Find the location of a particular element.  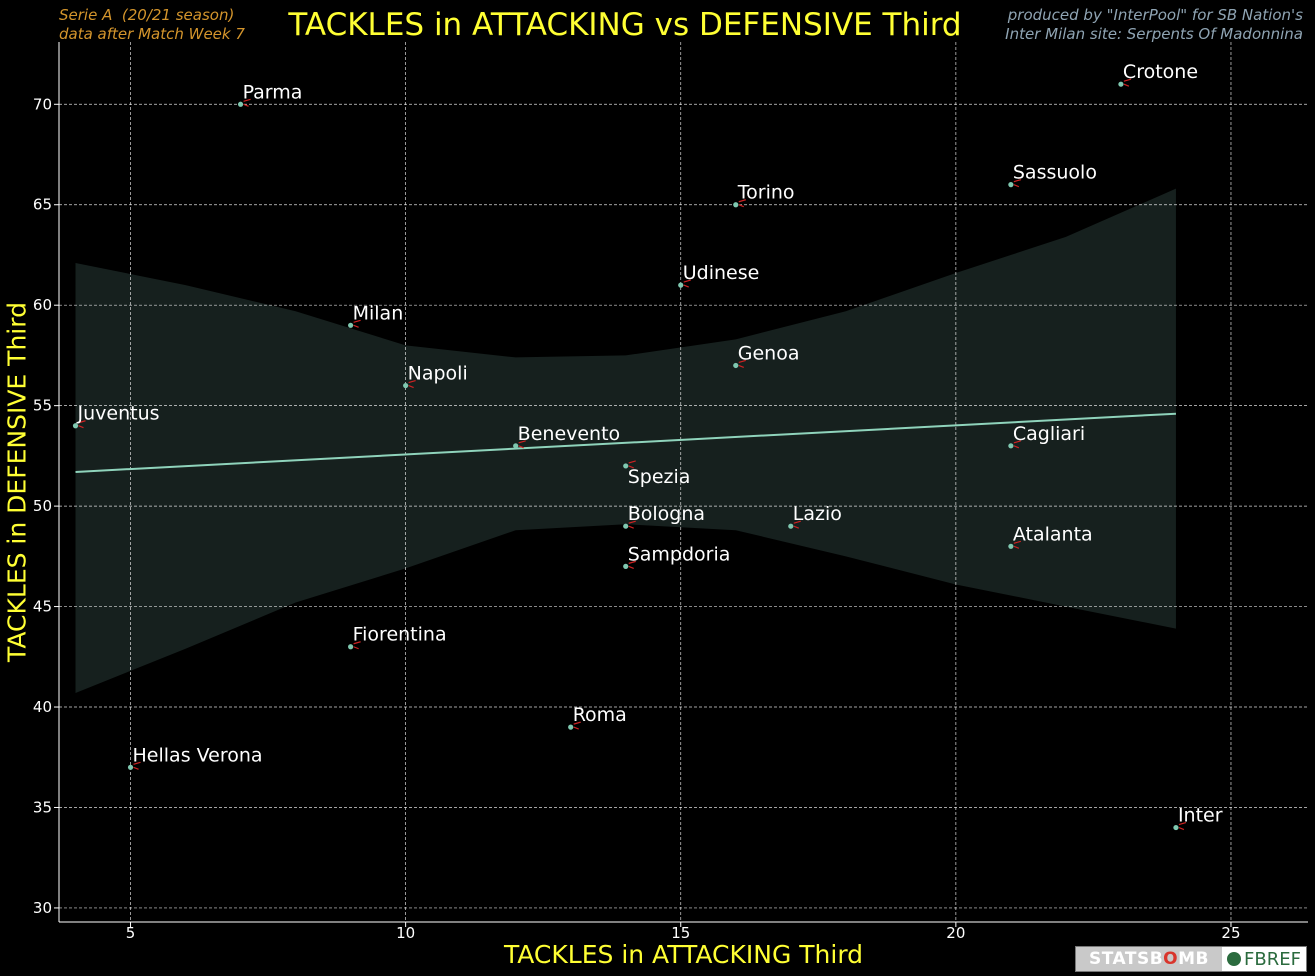

regression-layer is located at coordinates (626, 442).